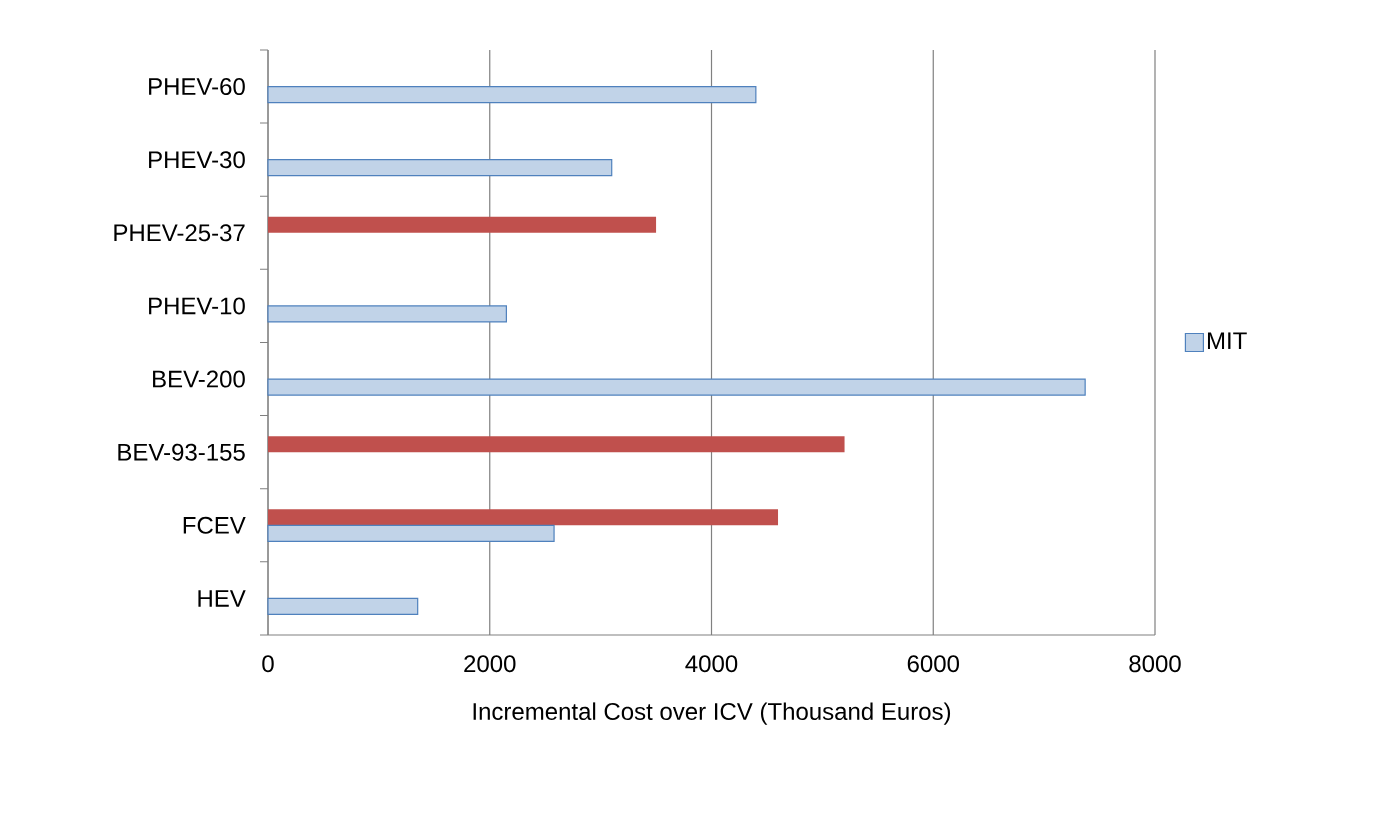  What do you see at coordinates (197, 160) in the screenshot?
I see `y-tick-label: PHEV-30` at bounding box center [197, 160].